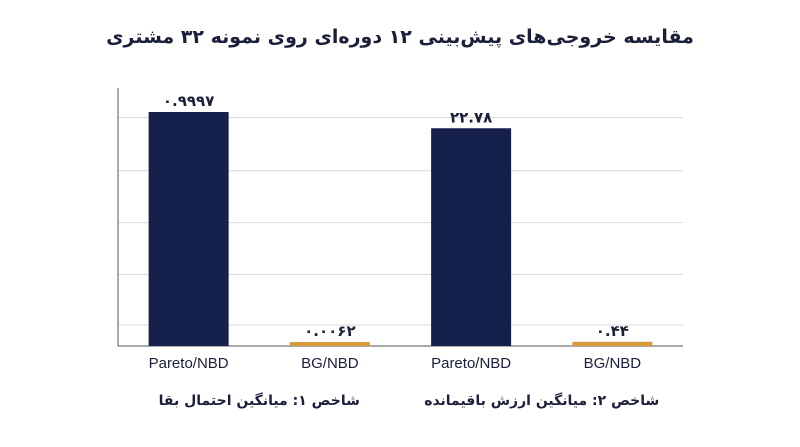  What do you see at coordinates (329, 331) in the screenshot?
I see `bar-value-label: ۰.۰۰۶۲` at bounding box center [329, 331].